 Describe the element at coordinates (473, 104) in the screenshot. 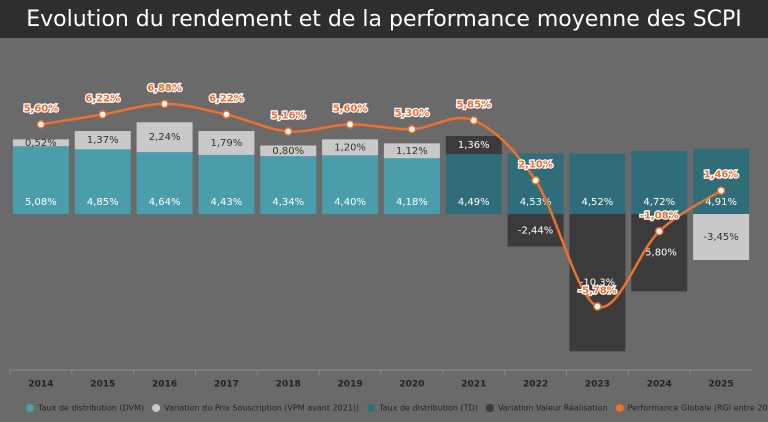

I see `line-value-label: 5,85%` at that location.